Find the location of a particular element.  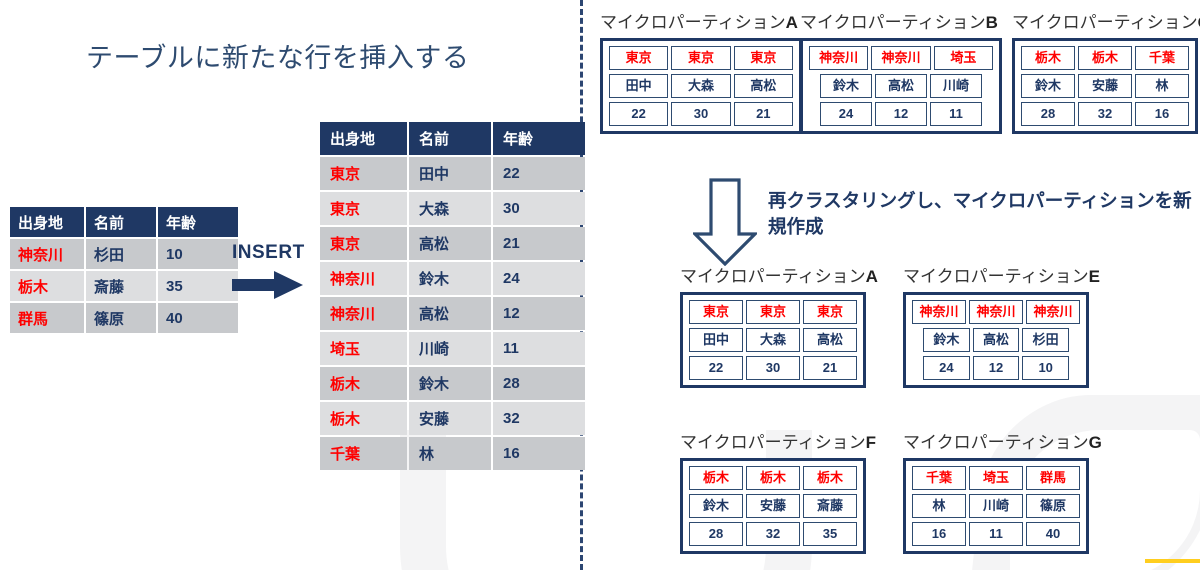

cell-age: 28 is located at coordinates (539, 383).